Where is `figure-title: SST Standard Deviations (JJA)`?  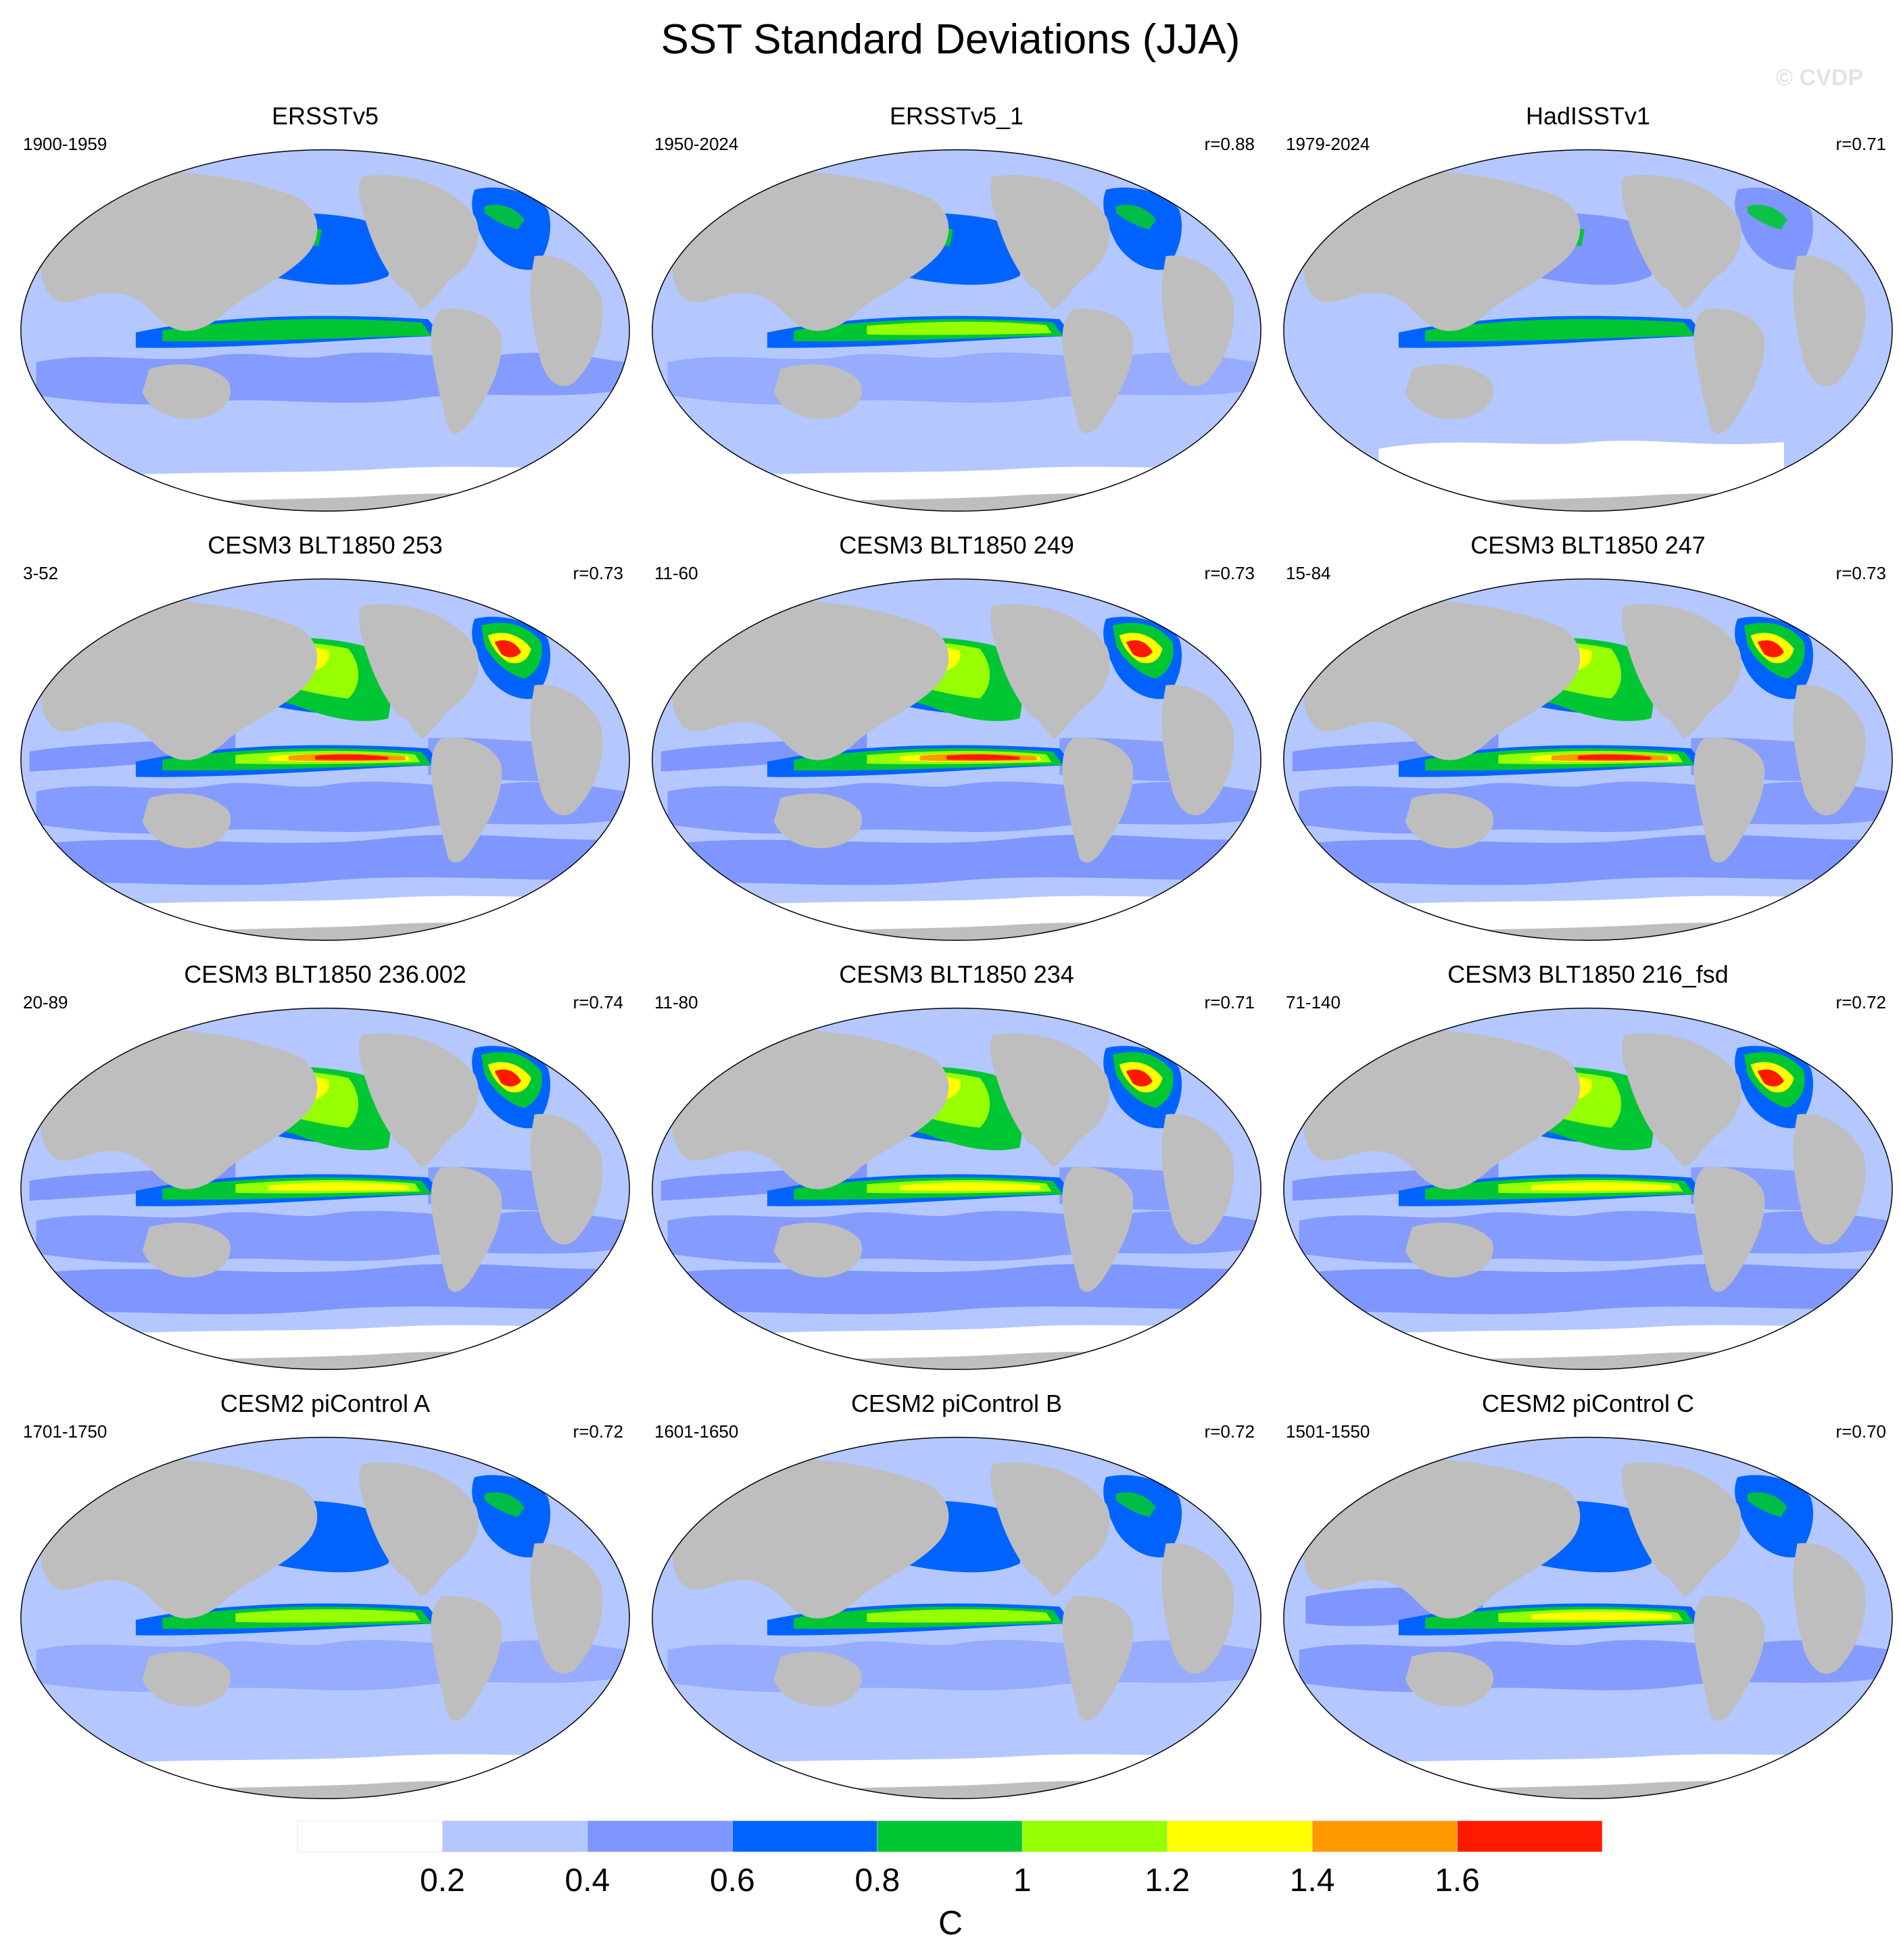 figure-title: SST Standard Deviations (JJA) is located at coordinates (950, 39).